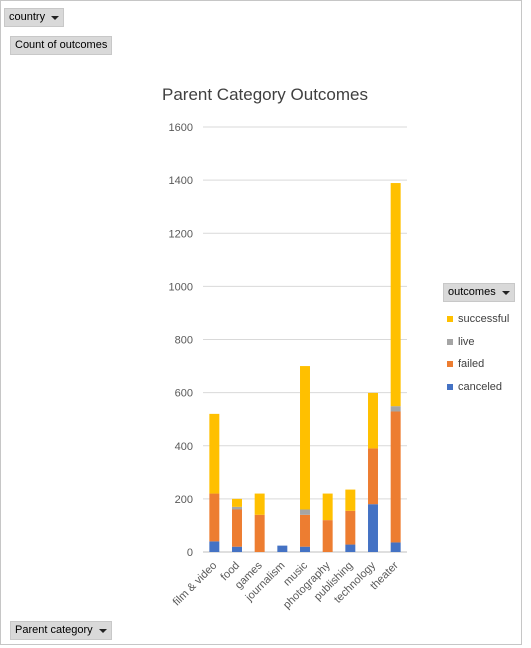 The height and width of the screenshot is (648, 531). Describe the element at coordinates (472, 292) in the screenshot. I see `legend-title: outcomes` at that location.